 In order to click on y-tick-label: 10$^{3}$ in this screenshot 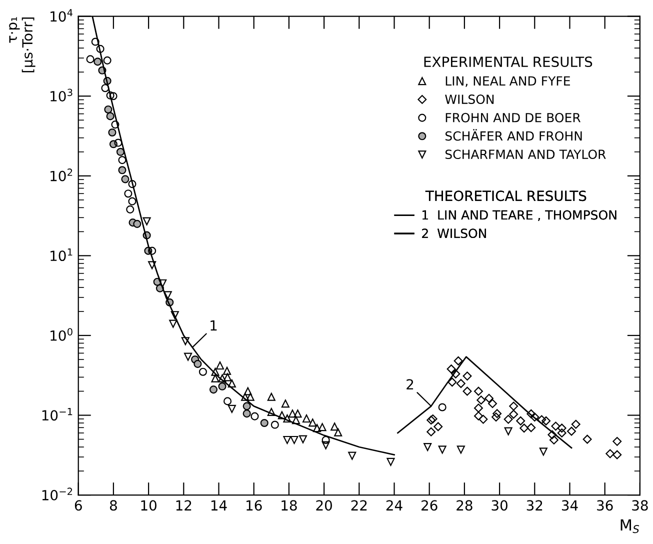, I will do `click(61, 95)`.